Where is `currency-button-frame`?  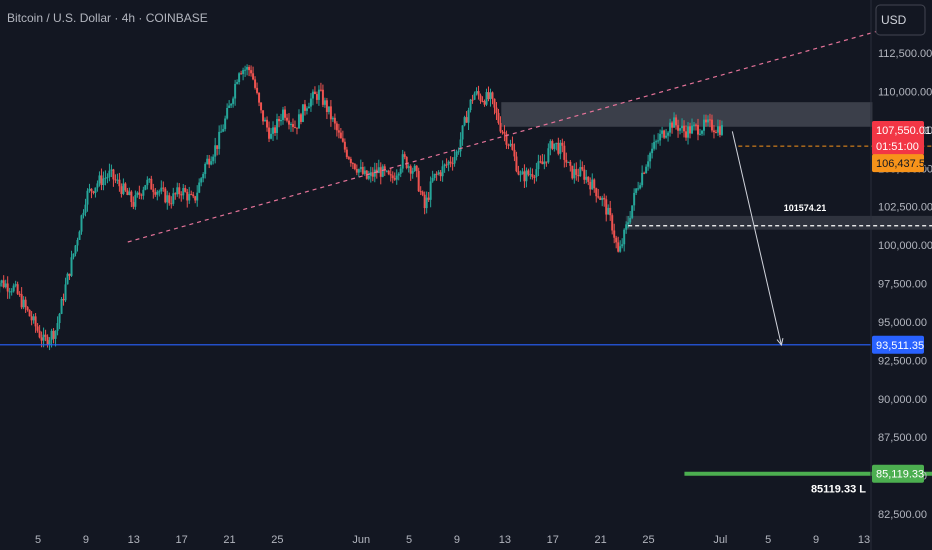 currency-button-frame is located at coordinates (900, 20).